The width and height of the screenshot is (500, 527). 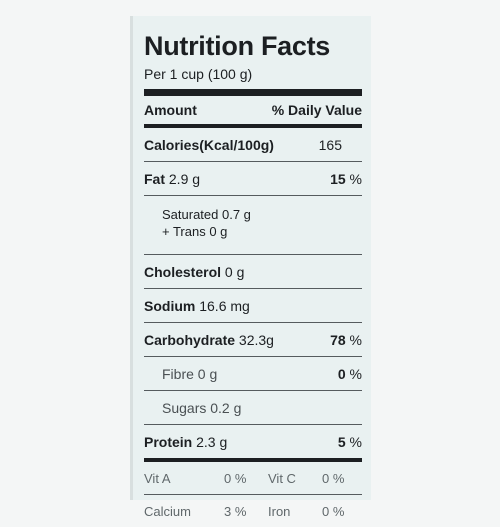 What do you see at coordinates (184, 178) in the screenshot?
I see `fat-amount: 2.9 g` at bounding box center [184, 178].